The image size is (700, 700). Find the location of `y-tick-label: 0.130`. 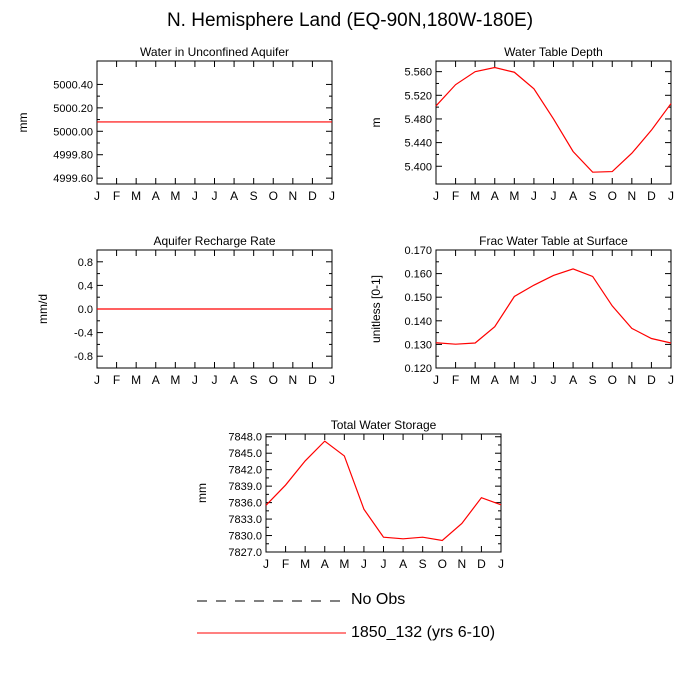

y-tick-label: 0.130 is located at coordinates (418, 345).